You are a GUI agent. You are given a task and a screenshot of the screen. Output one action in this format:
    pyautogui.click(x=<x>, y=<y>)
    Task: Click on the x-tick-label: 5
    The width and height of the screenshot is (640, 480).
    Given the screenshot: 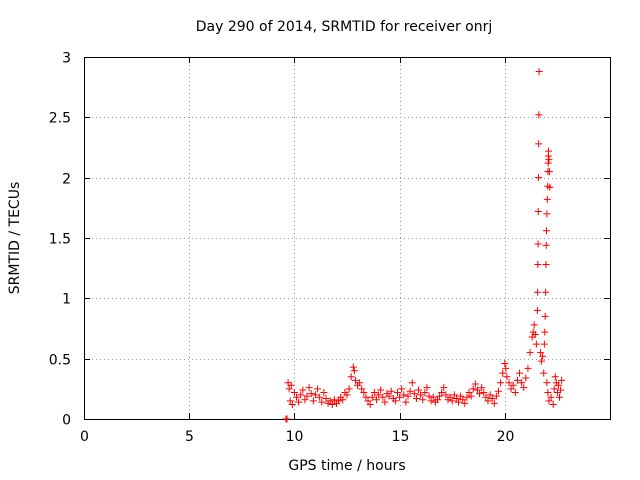 What is the action you would take?
    pyautogui.click(x=189, y=437)
    